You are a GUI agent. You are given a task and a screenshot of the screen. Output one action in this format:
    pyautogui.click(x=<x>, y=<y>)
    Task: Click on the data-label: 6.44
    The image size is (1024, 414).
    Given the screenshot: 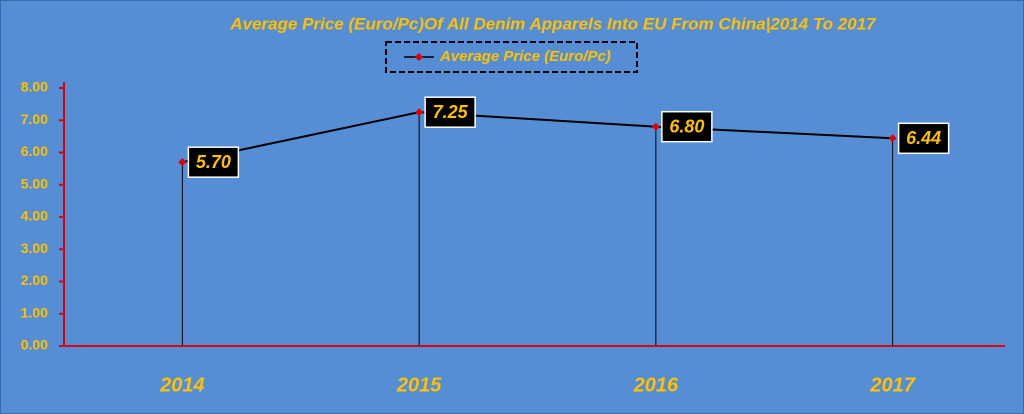 What is the action you would take?
    pyautogui.click(x=923, y=138)
    